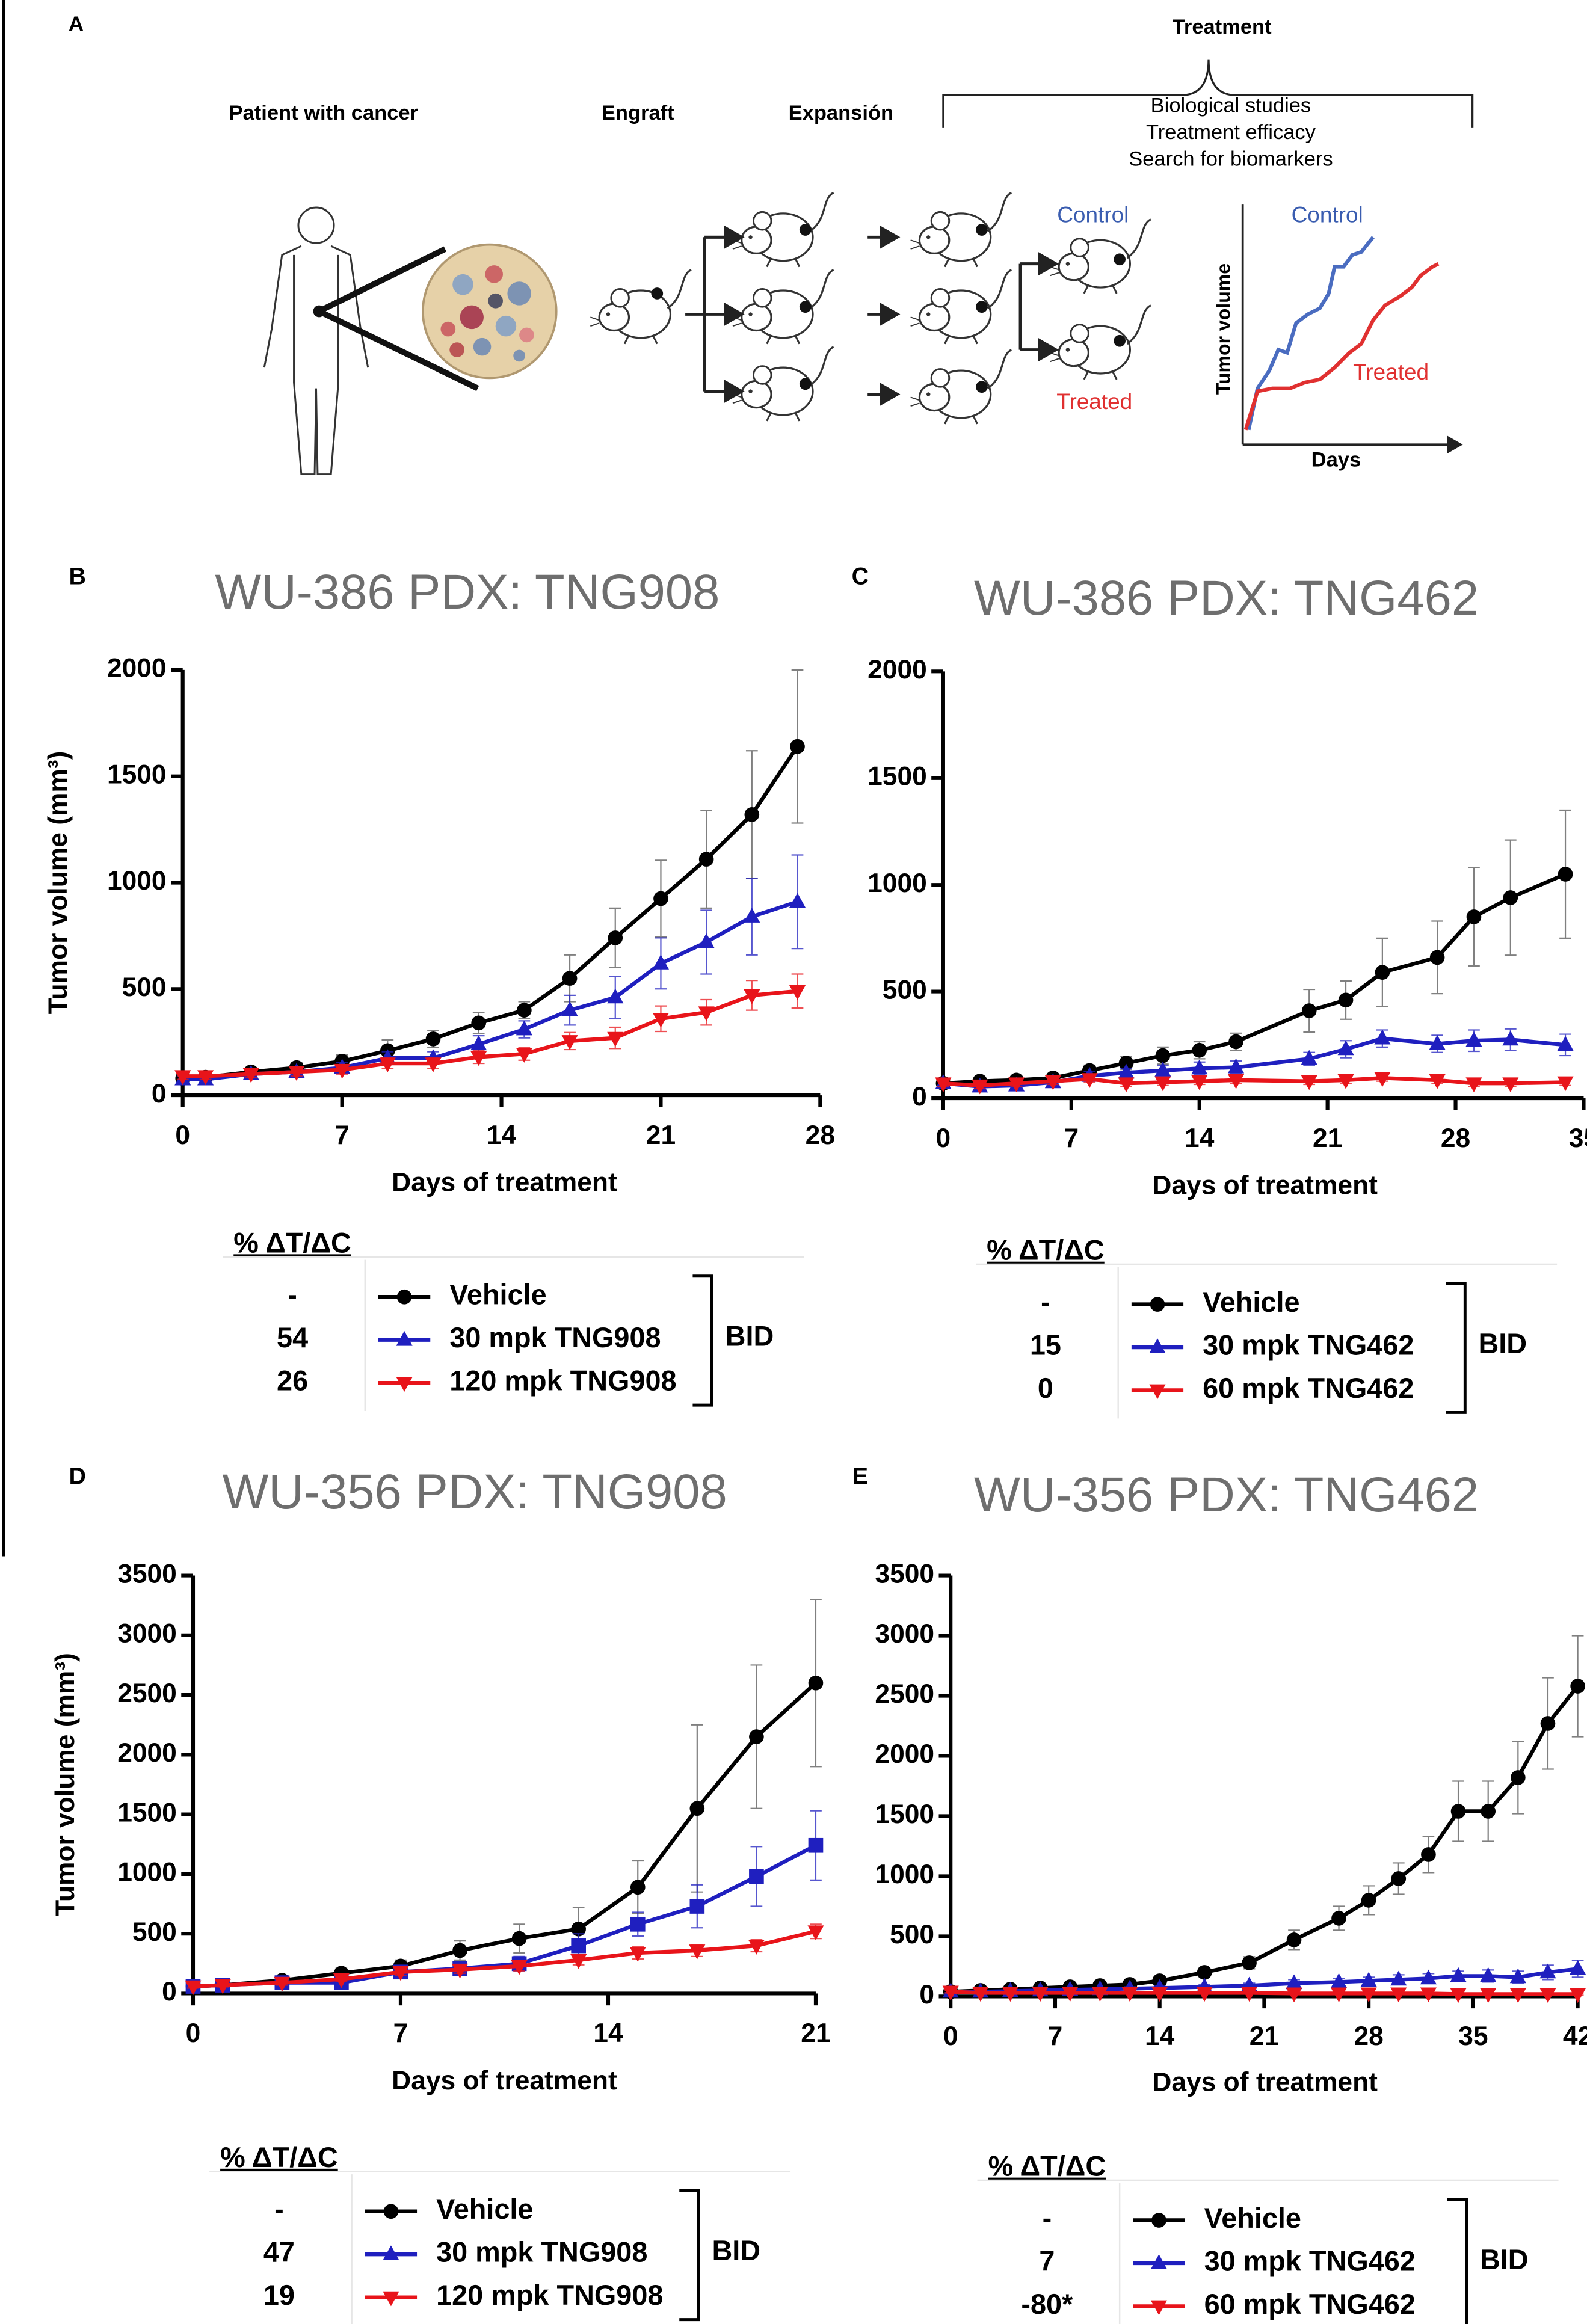 This screenshot has width=1587, height=2324. What do you see at coordinates (77, 1476) in the screenshot?
I see `panel-label: D` at bounding box center [77, 1476].